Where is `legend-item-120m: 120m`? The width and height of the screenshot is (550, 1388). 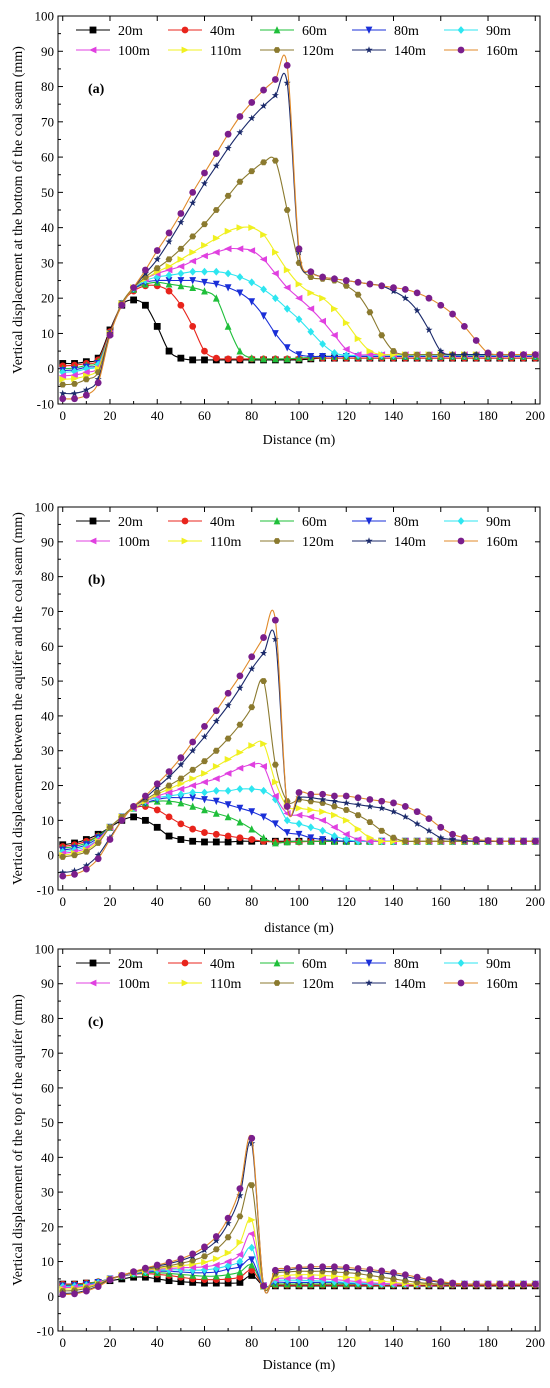 legend-item-120m: 120m is located at coordinates (297, 51).